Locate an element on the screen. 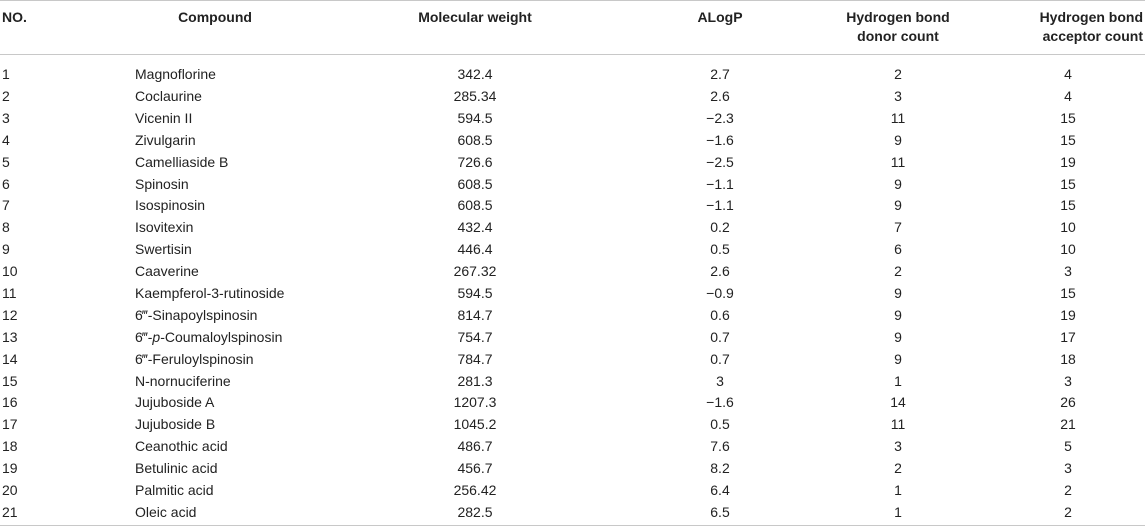 The height and width of the screenshot is (530, 1145). cell-molecular-weight: 281.3 is located at coordinates (475, 380).